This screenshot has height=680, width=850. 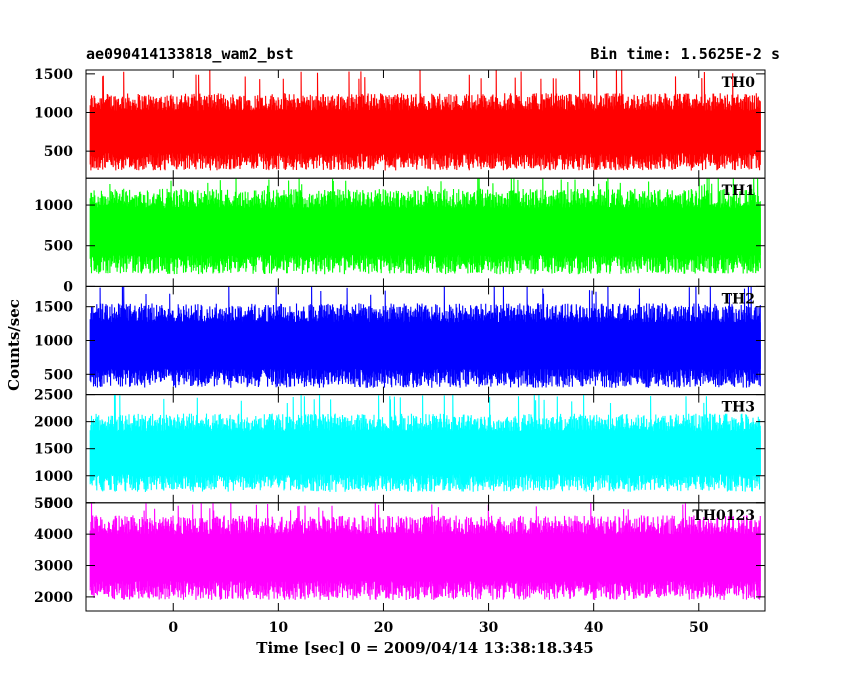 I want to click on bin-time-label: Bin time: 1.5625E-2 s, so click(x=685, y=54).